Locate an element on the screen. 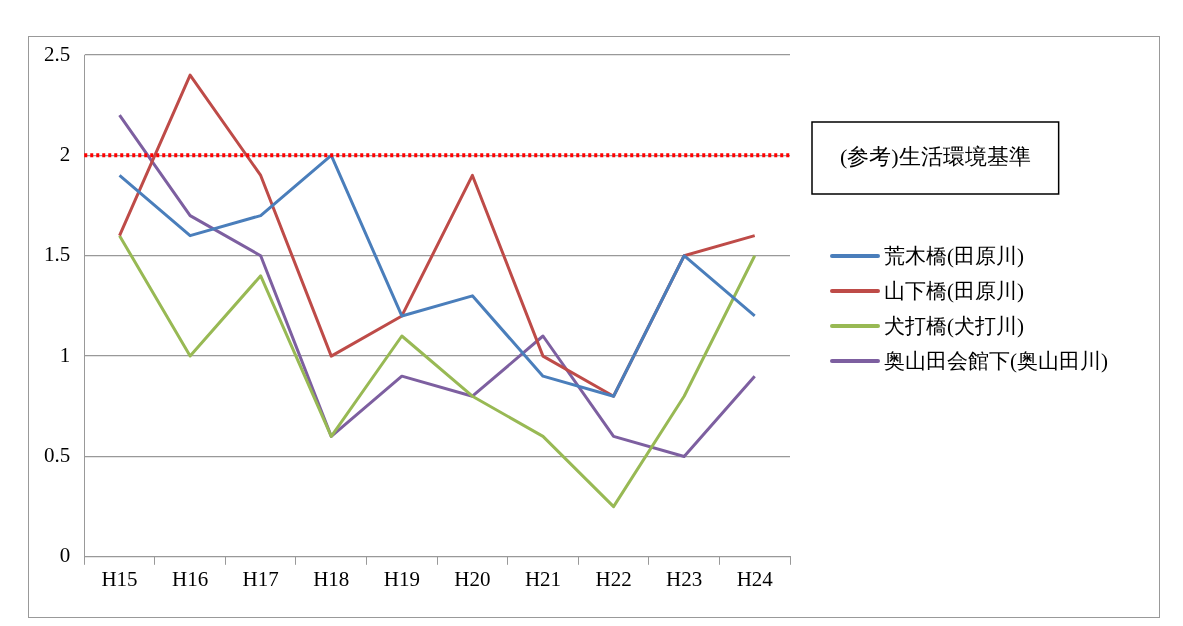 The width and height of the screenshot is (1183, 626). y-tick-label: 1.5 is located at coordinates (57, 254).